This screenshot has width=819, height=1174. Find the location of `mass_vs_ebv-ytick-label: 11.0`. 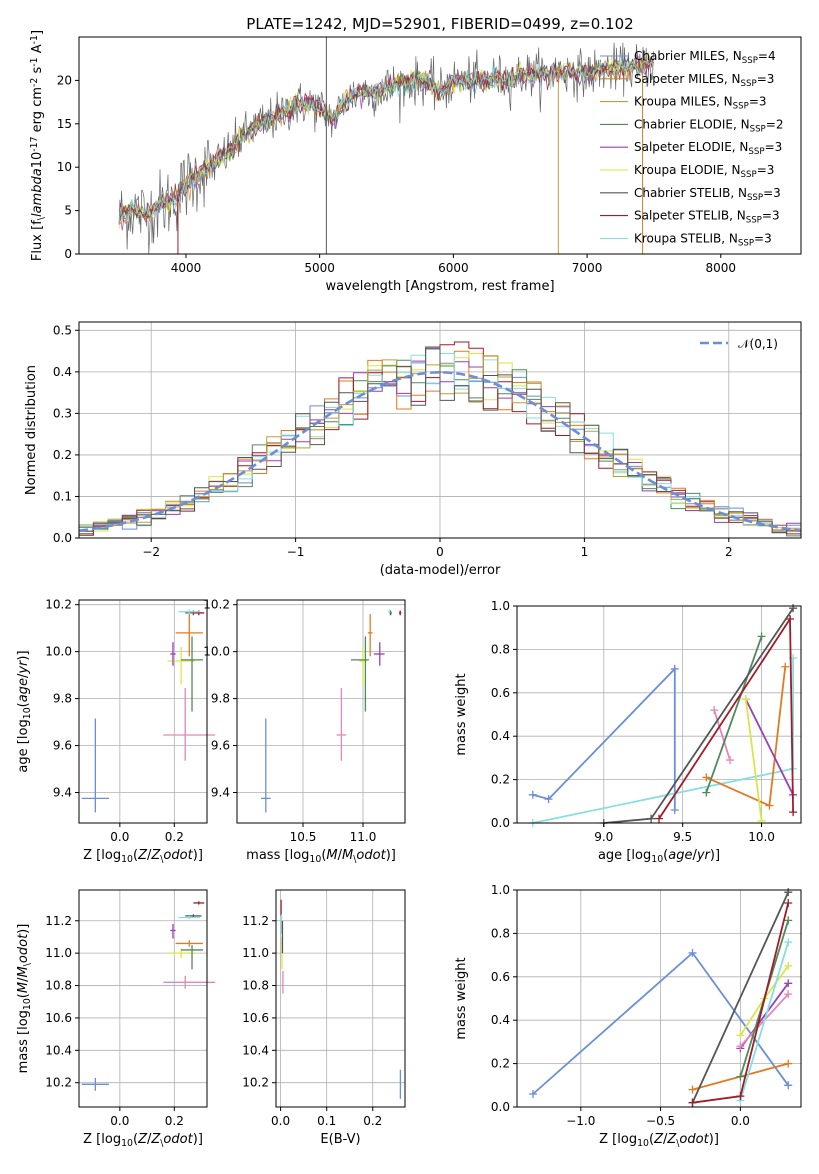

mass_vs_ebv-ytick-label: 11.0 is located at coordinates (255, 953).